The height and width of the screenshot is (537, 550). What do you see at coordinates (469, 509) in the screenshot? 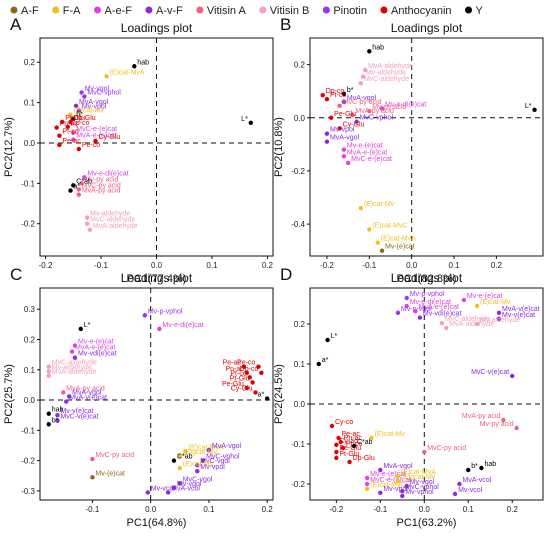
I see `x-tick-label: 0.1` at bounding box center [469, 509].